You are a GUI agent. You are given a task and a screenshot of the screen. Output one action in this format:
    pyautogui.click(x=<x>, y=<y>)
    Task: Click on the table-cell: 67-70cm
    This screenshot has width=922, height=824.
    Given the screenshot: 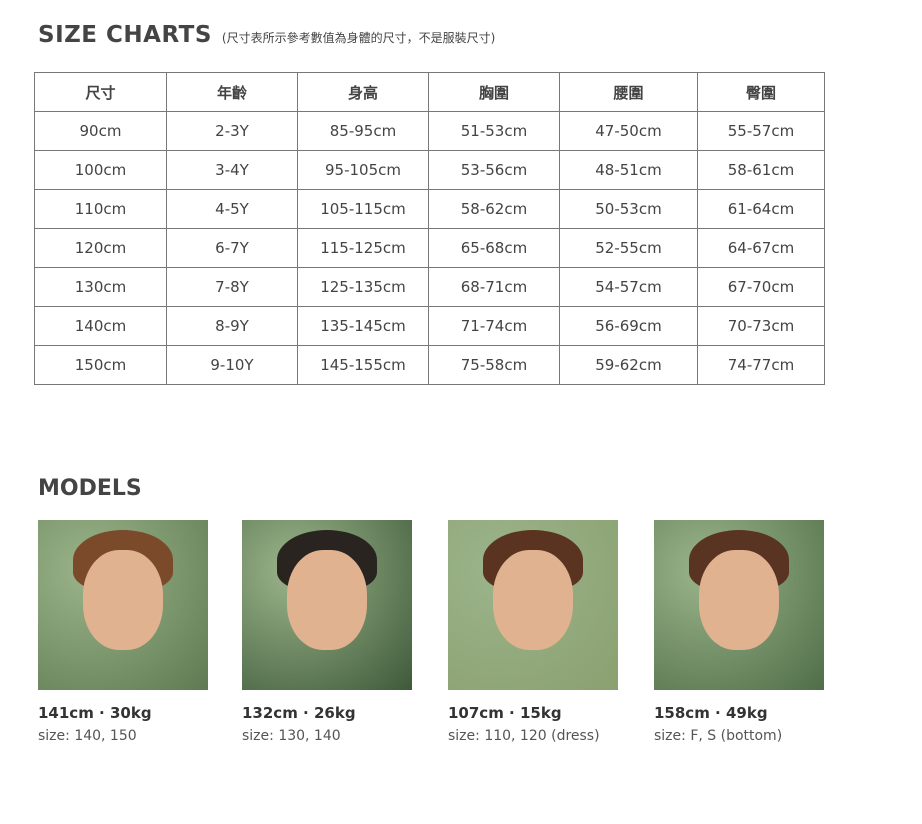 What is the action you would take?
    pyautogui.click(x=761, y=287)
    